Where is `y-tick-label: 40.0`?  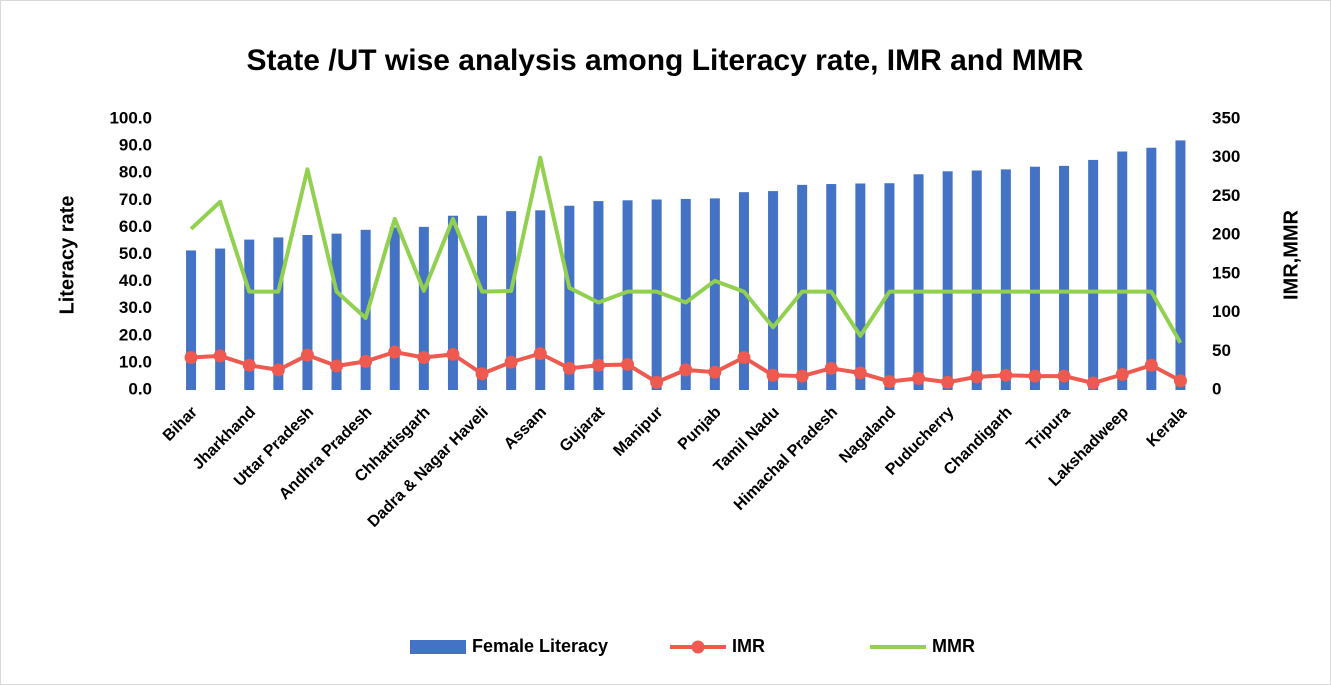 y-tick-label: 40.0 is located at coordinates (135, 280).